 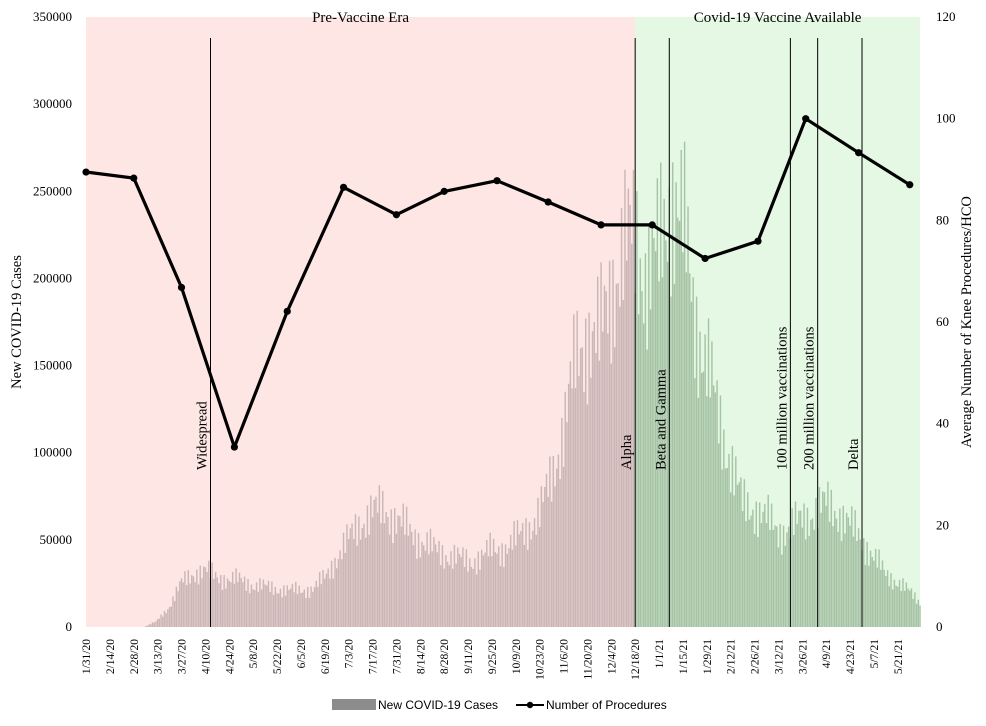 I want to click on x-tick-label: 4/23/21, so click(x=851, y=656).